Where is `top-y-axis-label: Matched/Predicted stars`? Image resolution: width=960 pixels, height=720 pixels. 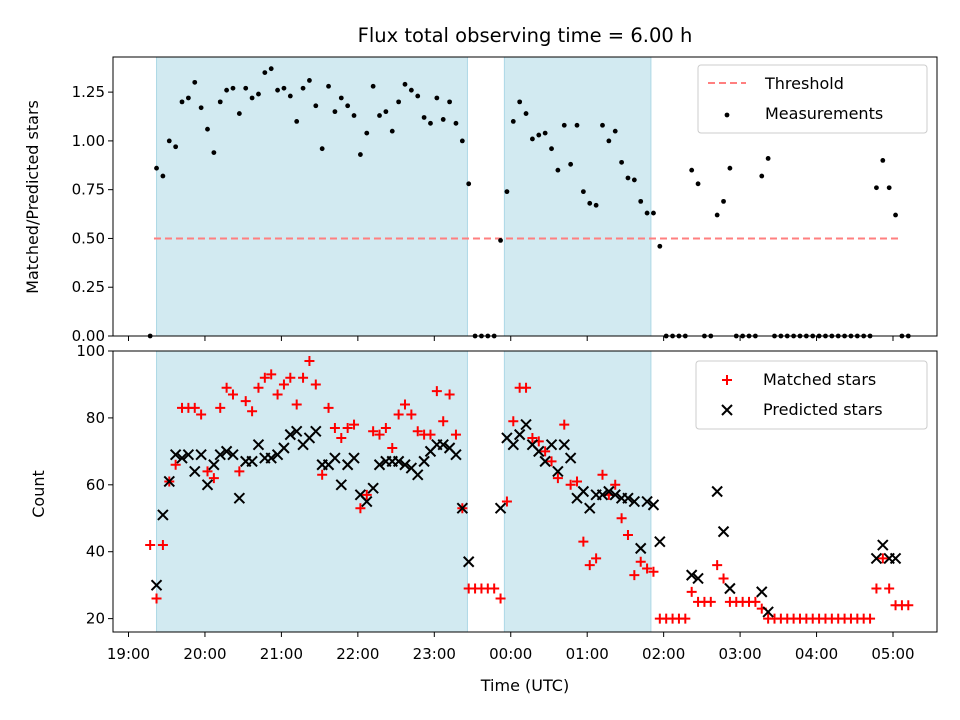 top-y-axis-label: Matched/Predicted stars is located at coordinates (32, 197).